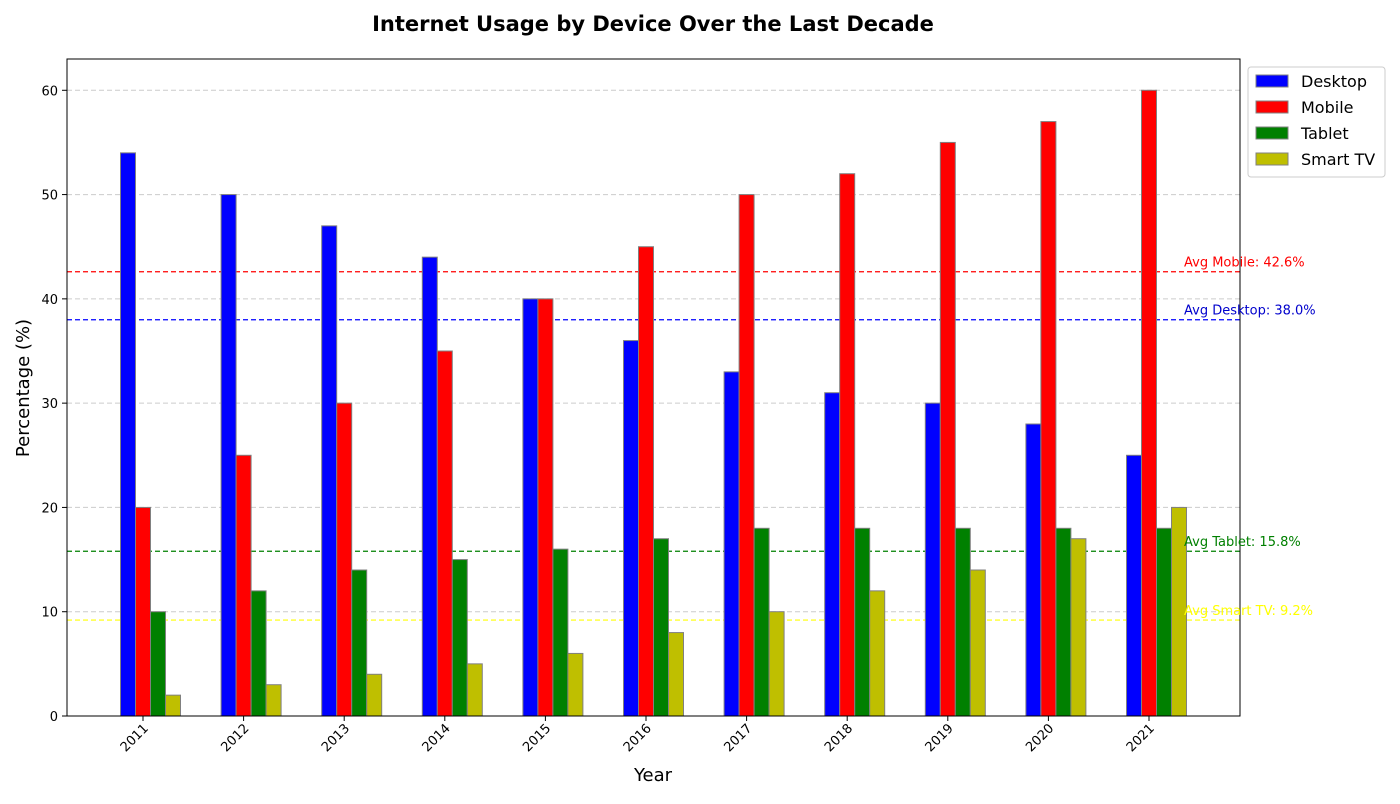  Describe the element at coordinates (437, 738) in the screenshot. I see `x-tick-label: 2014` at that location.